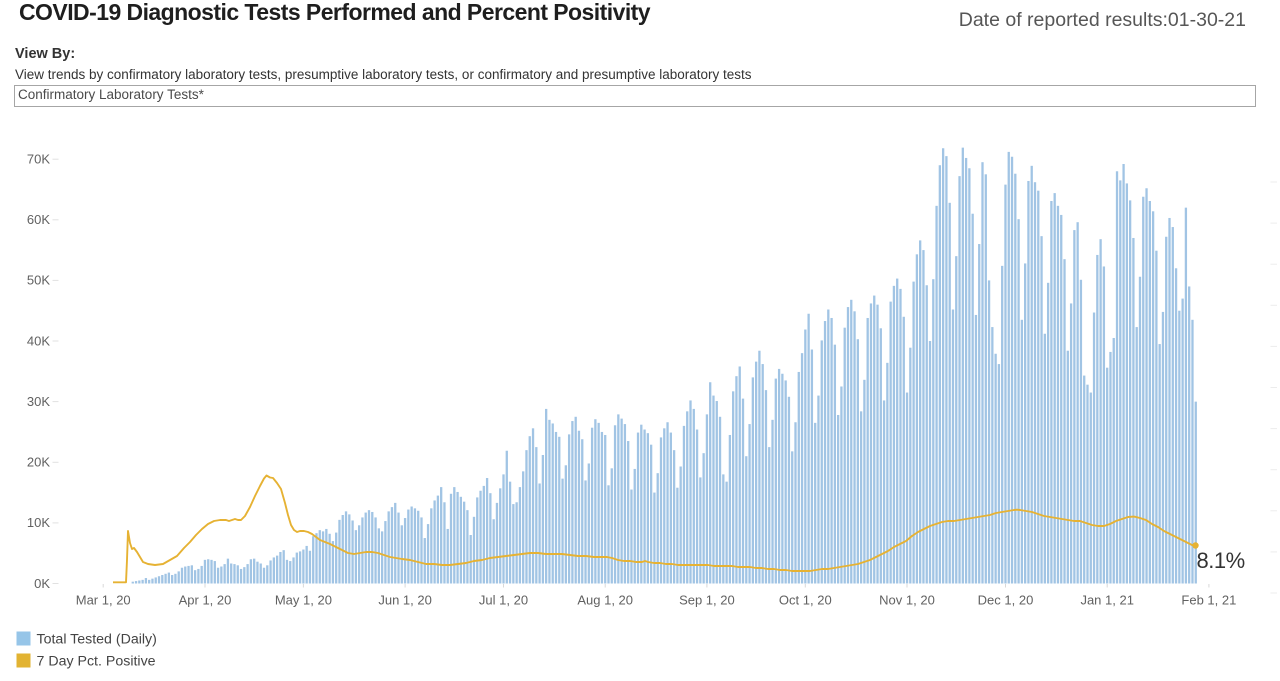 The width and height of the screenshot is (1280, 681). What do you see at coordinates (38, 462) in the screenshot?
I see `svg-text: 20K` at bounding box center [38, 462].